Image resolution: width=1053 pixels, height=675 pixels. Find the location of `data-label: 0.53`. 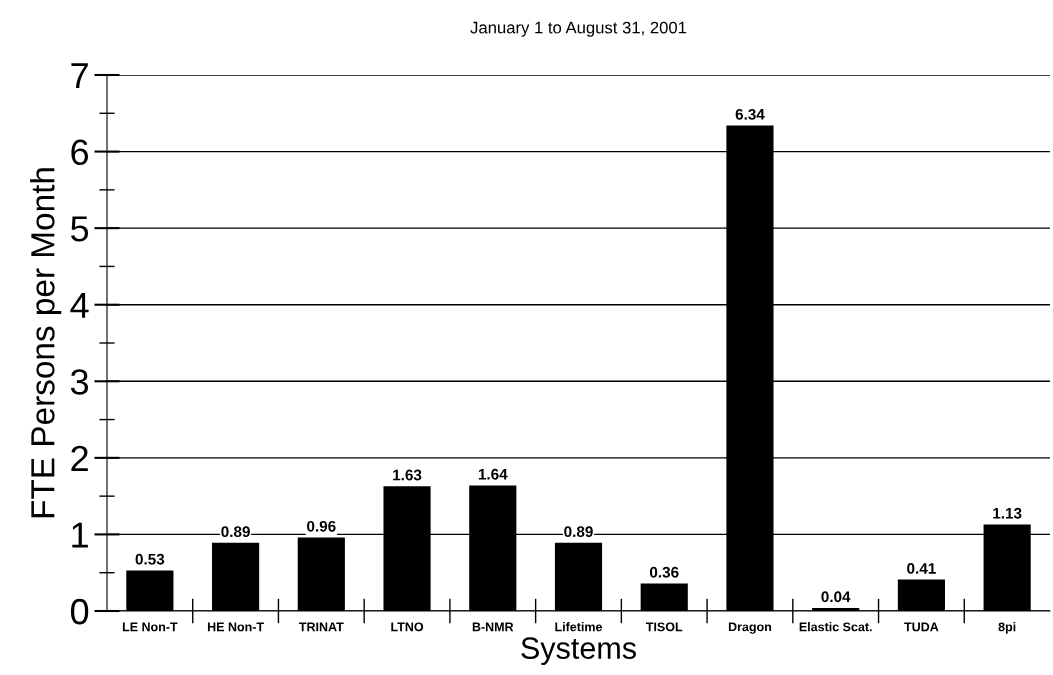

data-label: 0.53 is located at coordinates (150, 559).